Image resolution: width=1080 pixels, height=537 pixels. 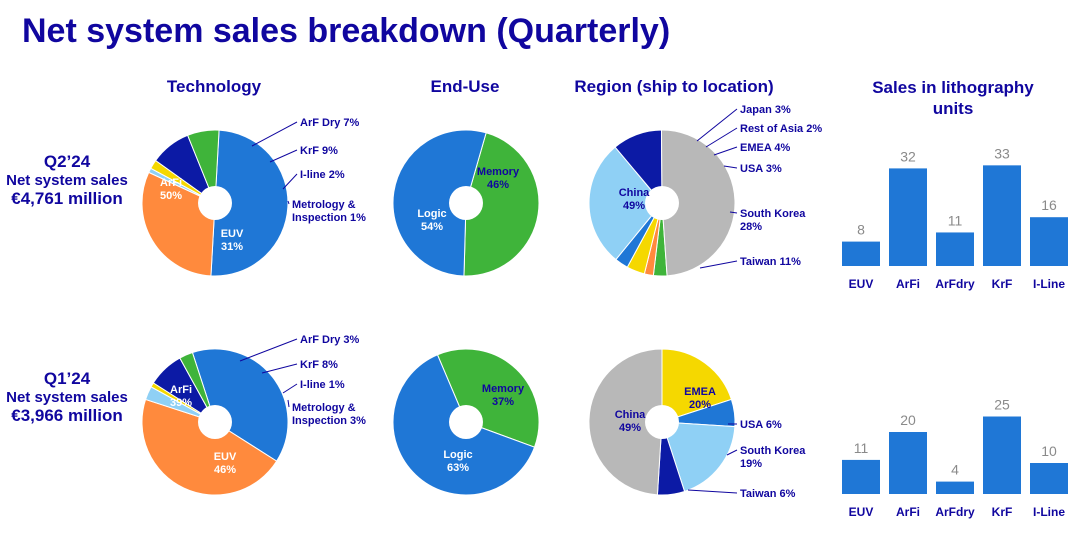 What do you see at coordinates (725, 151) in the screenshot?
I see `callout-line-emea` at bounding box center [725, 151].